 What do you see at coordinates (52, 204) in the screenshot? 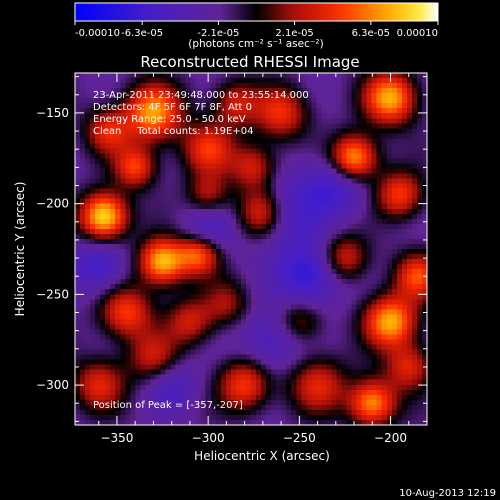
I see `y-tick-label: −200` at bounding box center [52, 204].